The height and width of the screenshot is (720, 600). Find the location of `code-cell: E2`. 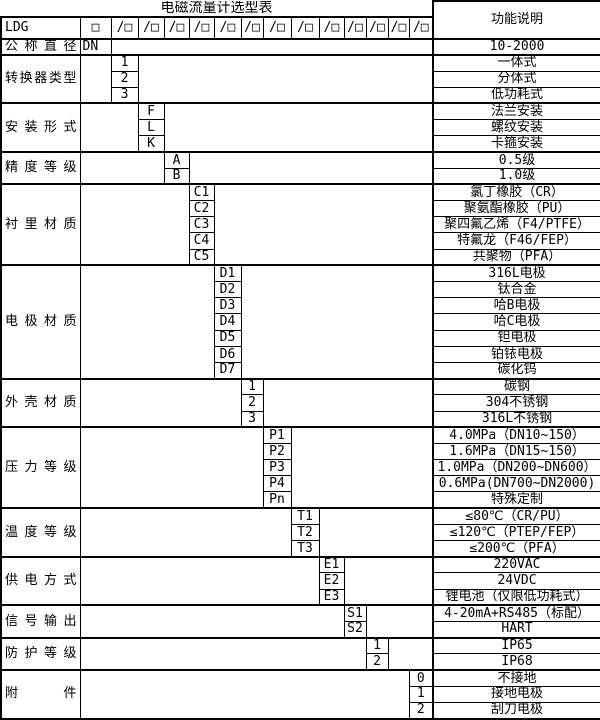

code-cell: E2 is located at coordinates (331, 581).